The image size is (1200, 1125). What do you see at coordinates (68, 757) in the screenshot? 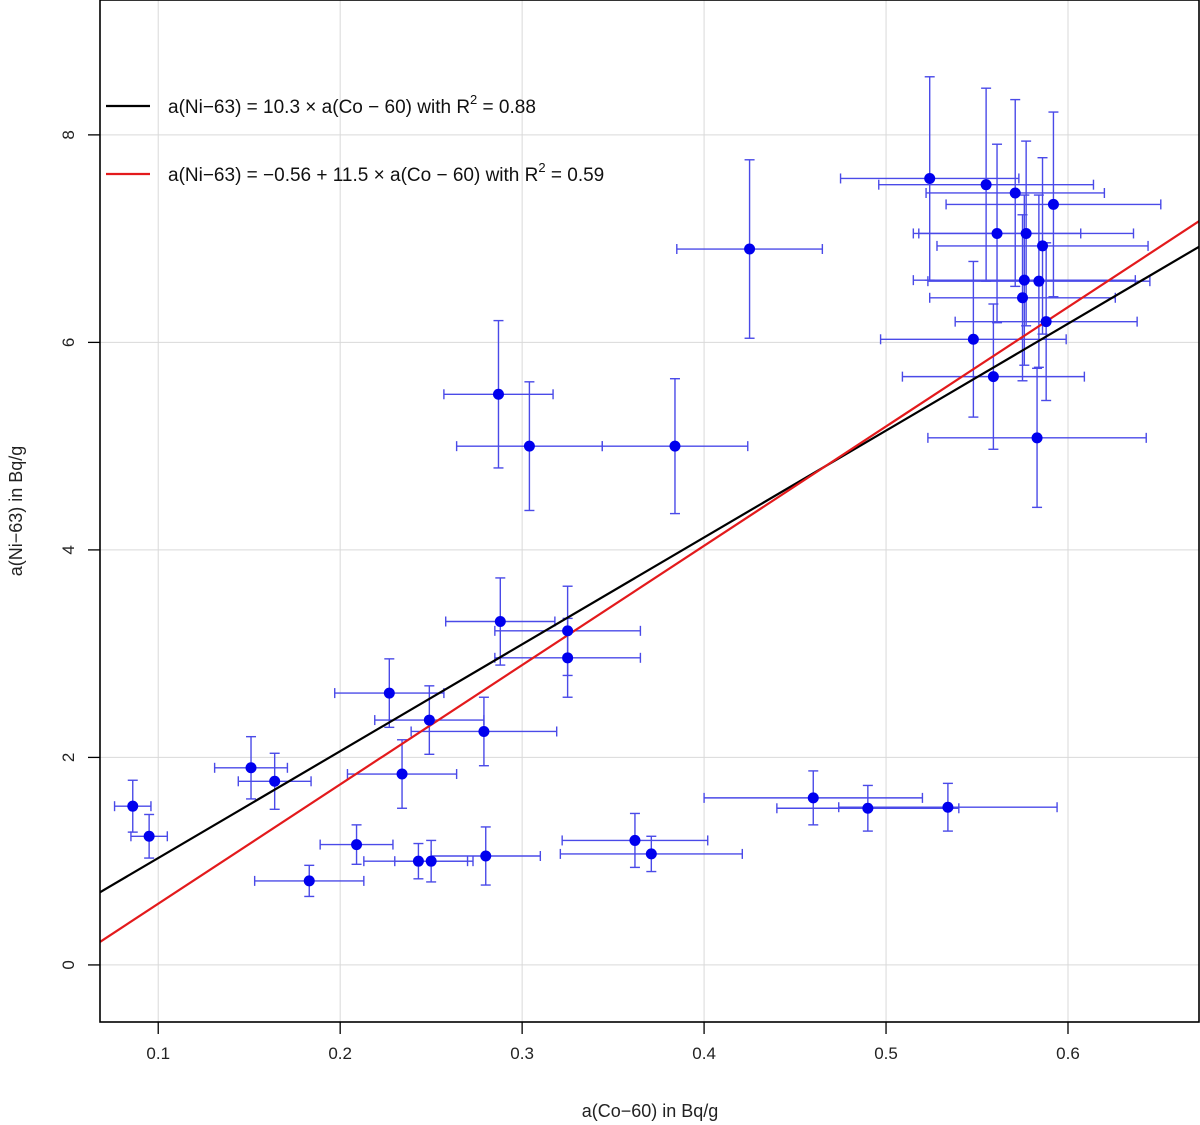
I see `y-tick-label: 2` at bounding box center [68, 757].